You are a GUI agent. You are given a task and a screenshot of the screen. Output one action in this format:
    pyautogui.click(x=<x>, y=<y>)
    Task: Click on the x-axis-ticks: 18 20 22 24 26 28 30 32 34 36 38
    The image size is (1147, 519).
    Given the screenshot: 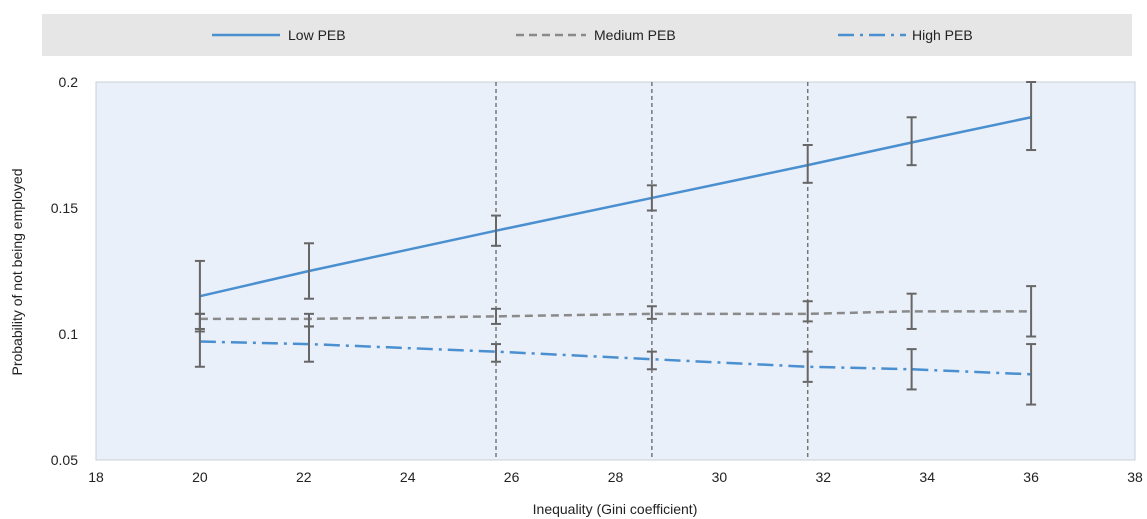 What is the action you would take?
    pyautogui.click(x=615, y=477)
    